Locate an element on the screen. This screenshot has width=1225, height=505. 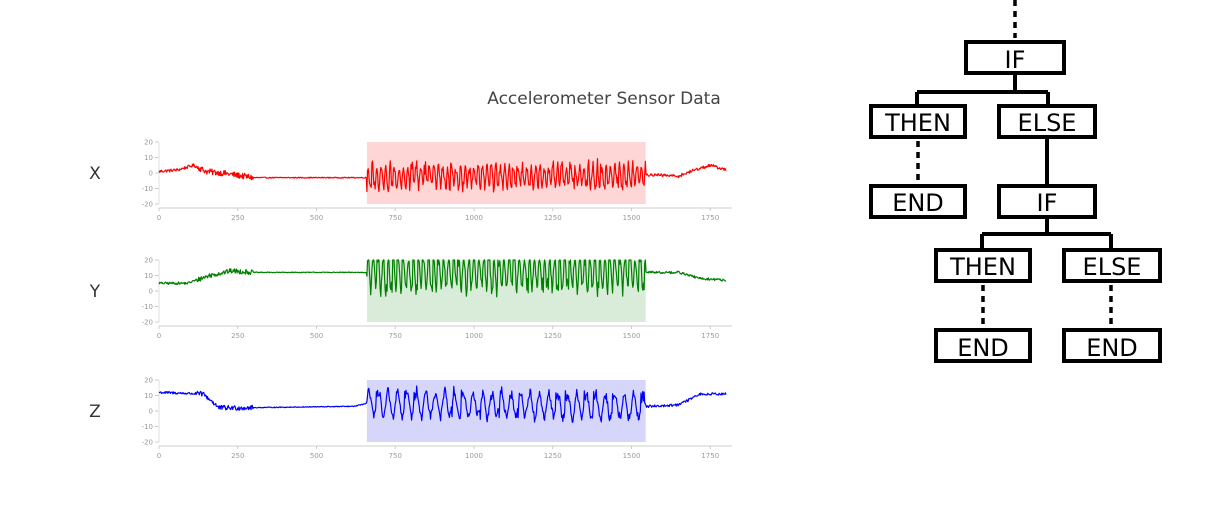
tree-label-end-left: END is located at coordinates (918, 203).